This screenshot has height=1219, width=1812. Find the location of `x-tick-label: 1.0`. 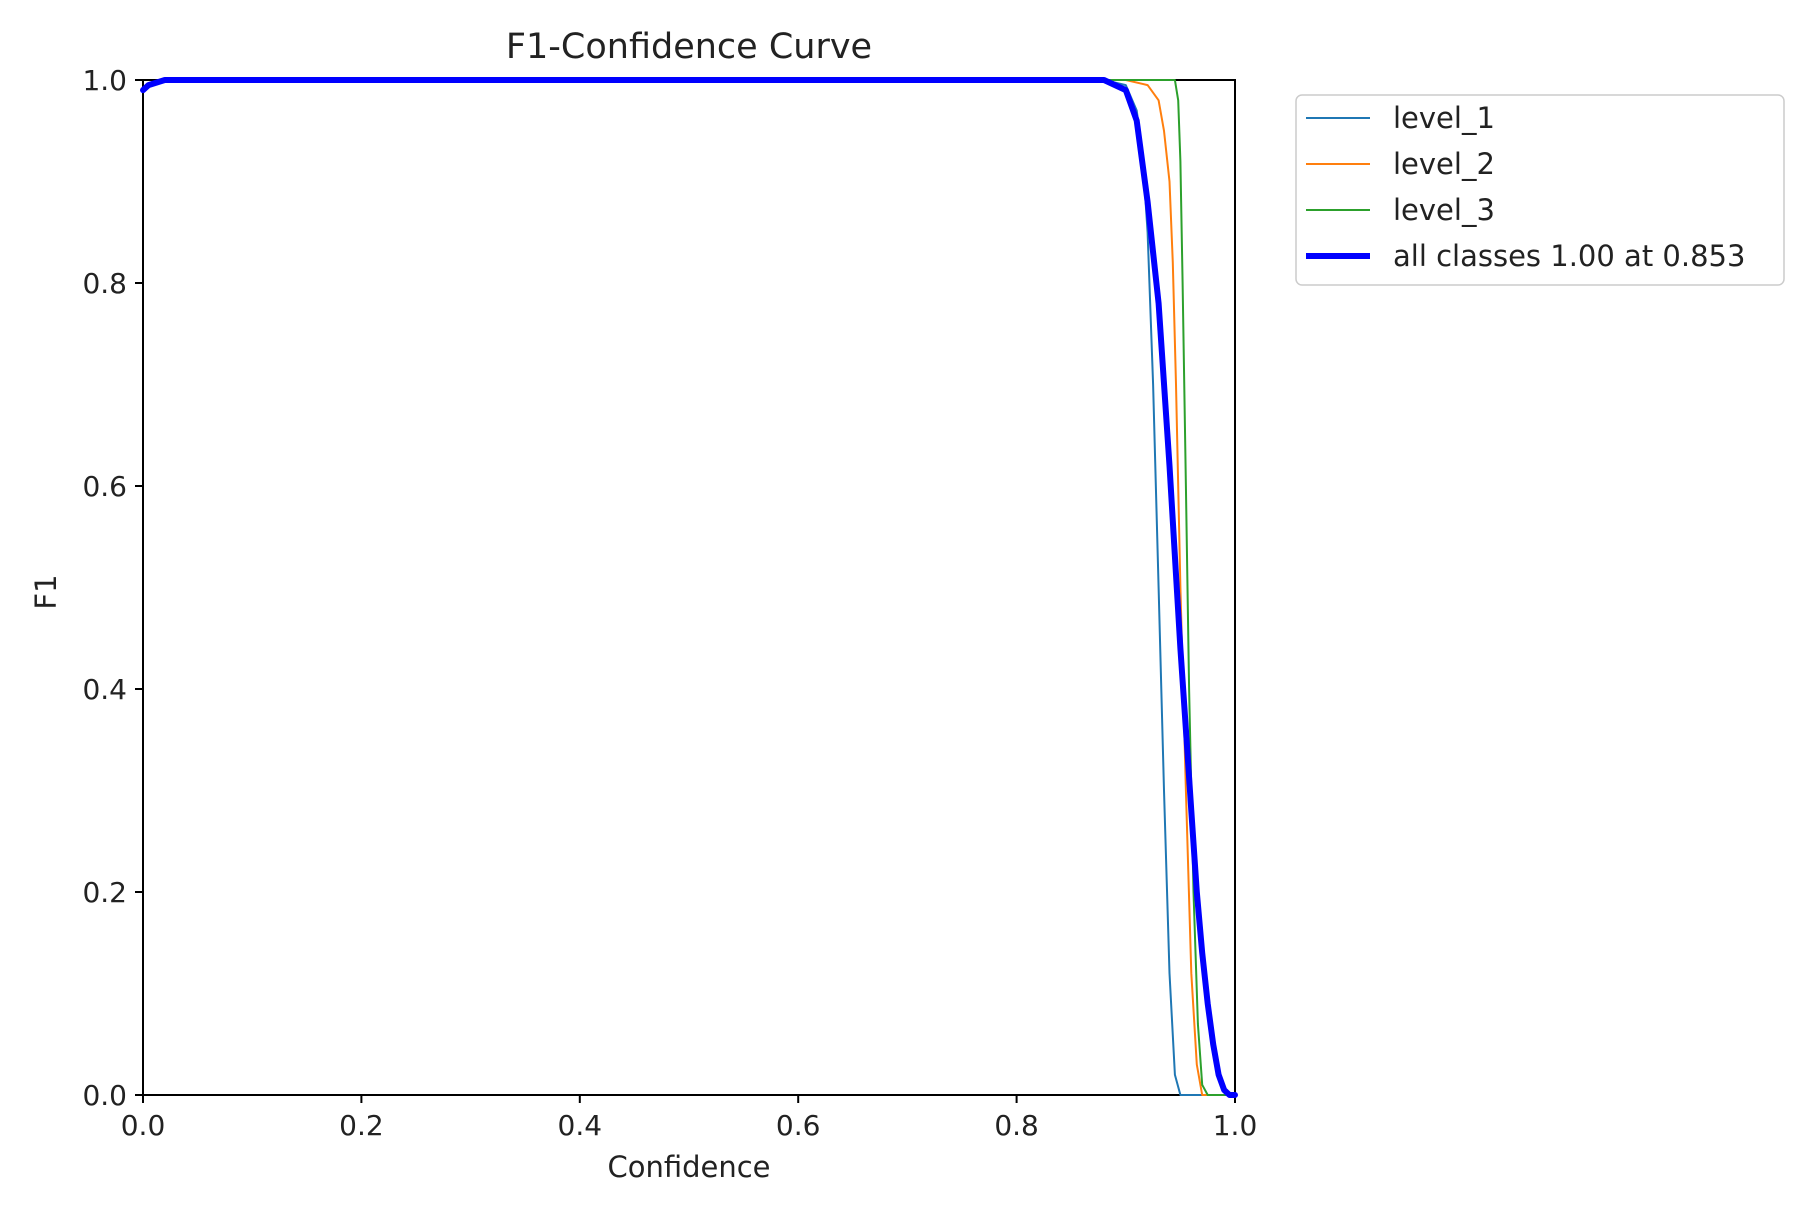

x-tick-label: 1.0 is located at coordinates (1235, 1125).